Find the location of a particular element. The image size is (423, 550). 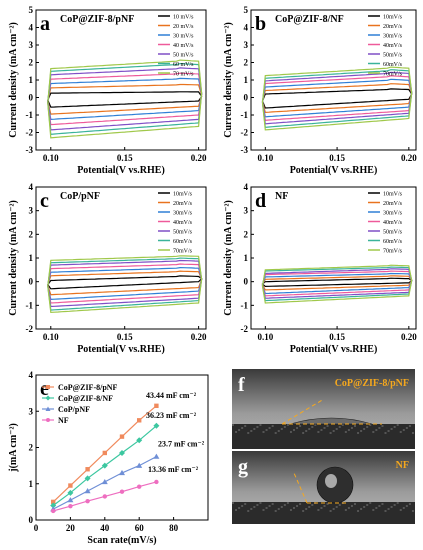

x-axis-label: Potential(V vs.RHE) is located at coordinates (334, 349).